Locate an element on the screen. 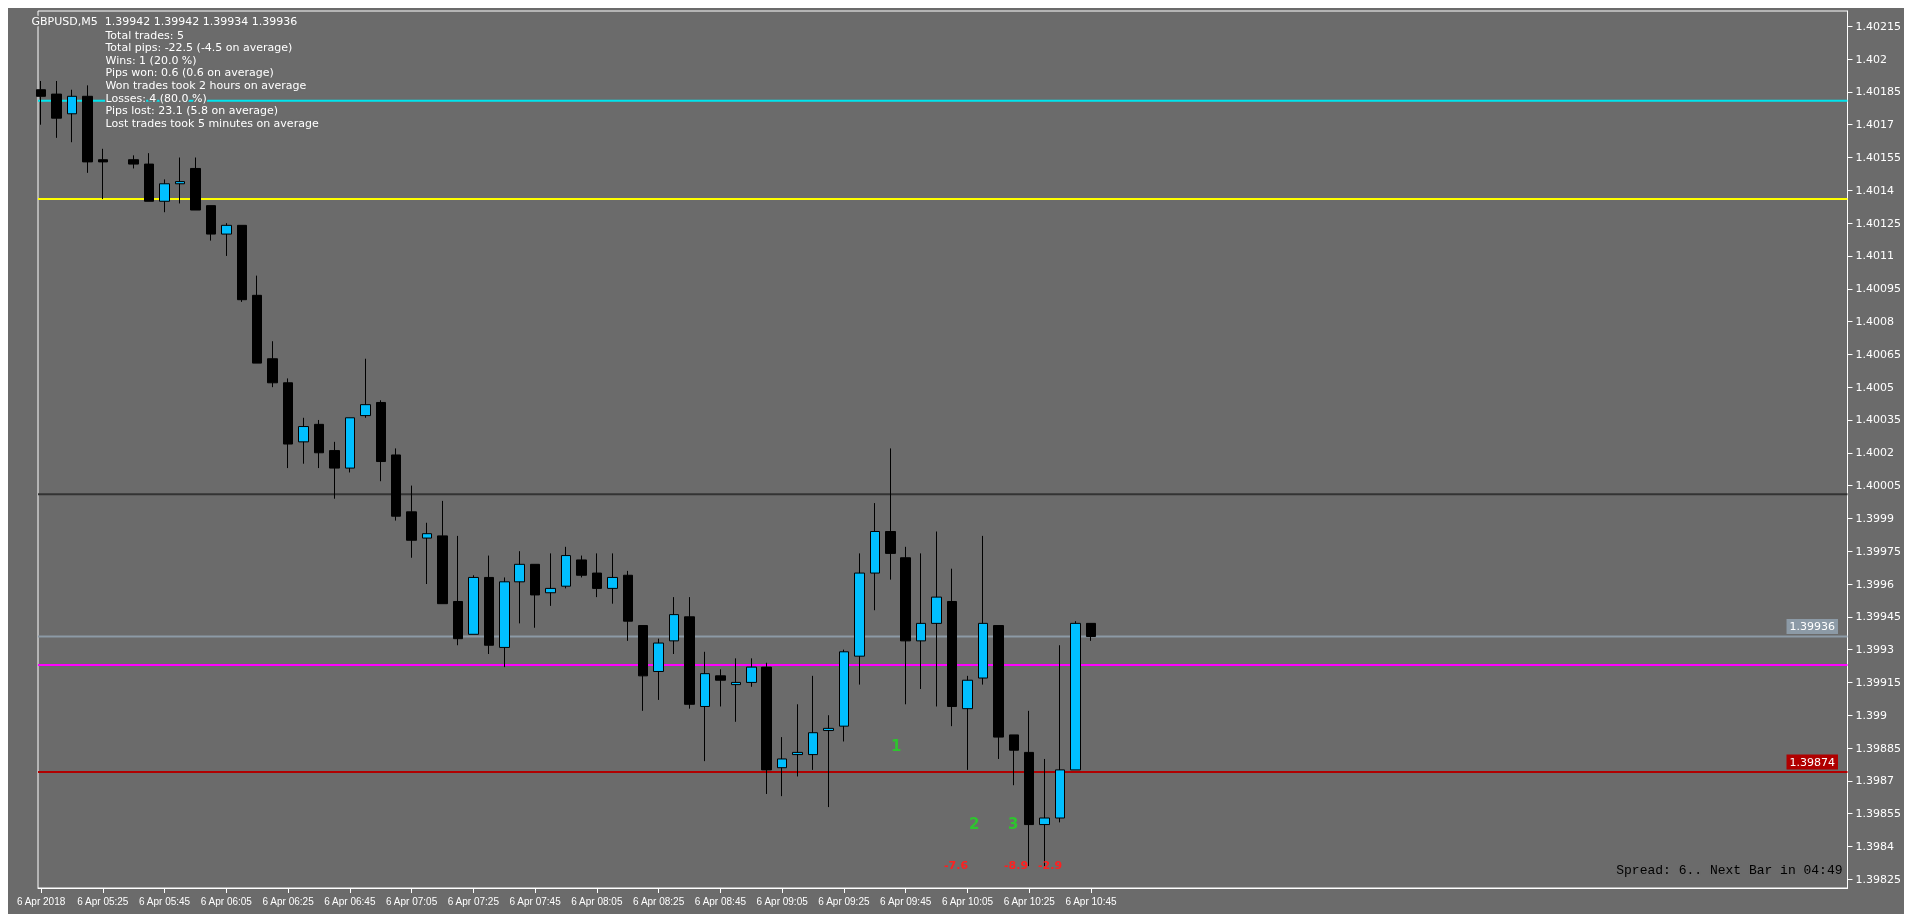 This screenshot has width=1912, height=924. y-tick-label: 1.4008 is located at coordinates (1875, 322).